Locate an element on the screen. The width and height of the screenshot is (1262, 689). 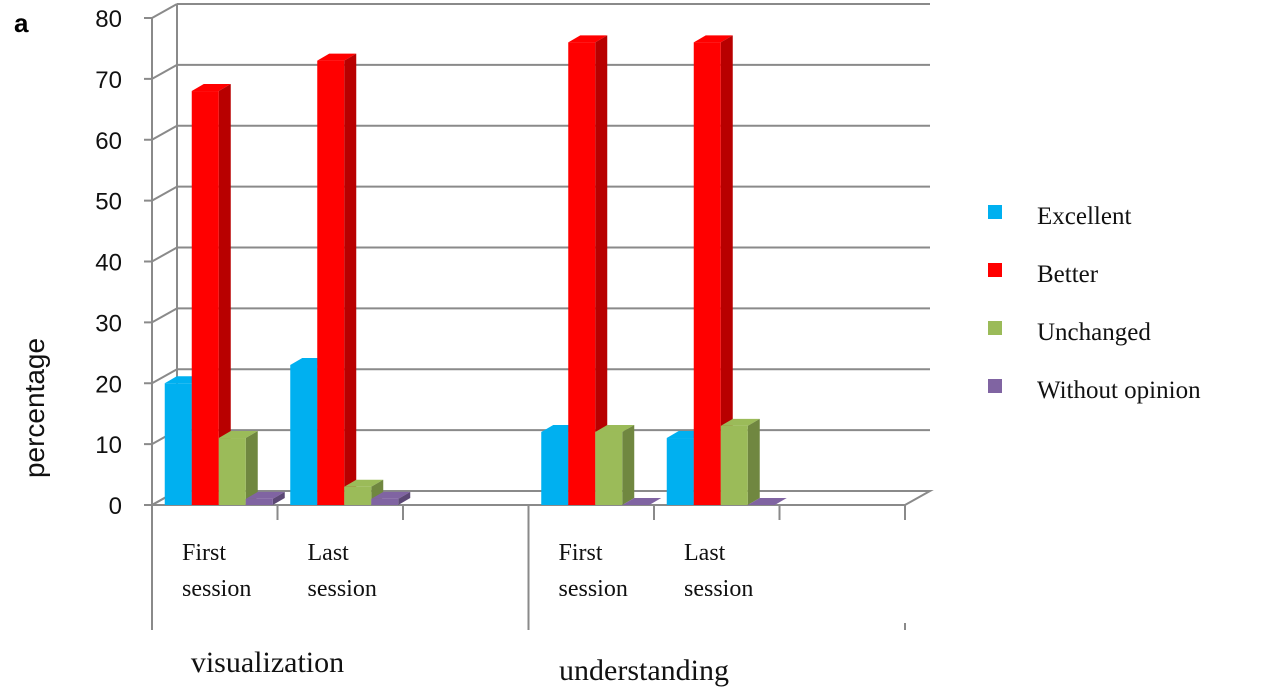
group-label: visualization is located at coordinates (267, 662).